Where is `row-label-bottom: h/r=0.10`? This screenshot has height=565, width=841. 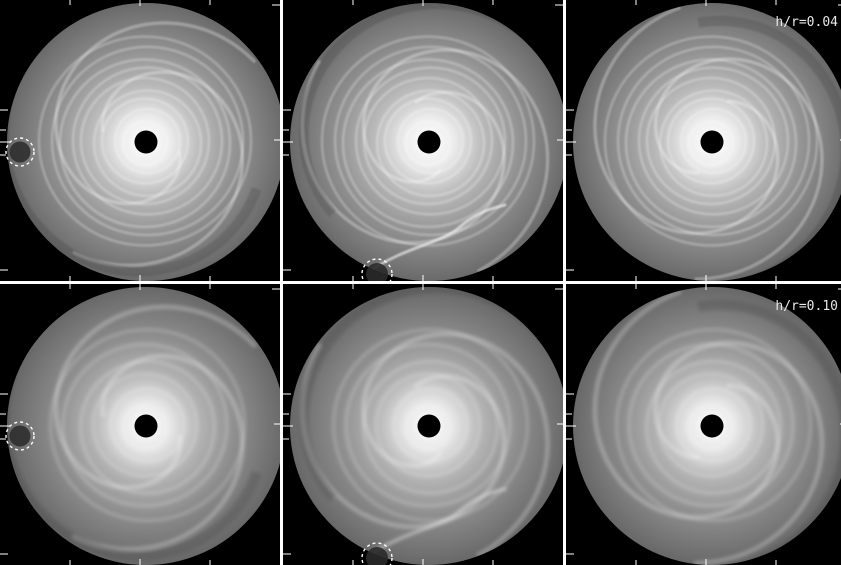
row-label-bottom: h/r=0.10 is located at coordinates (806, 306).